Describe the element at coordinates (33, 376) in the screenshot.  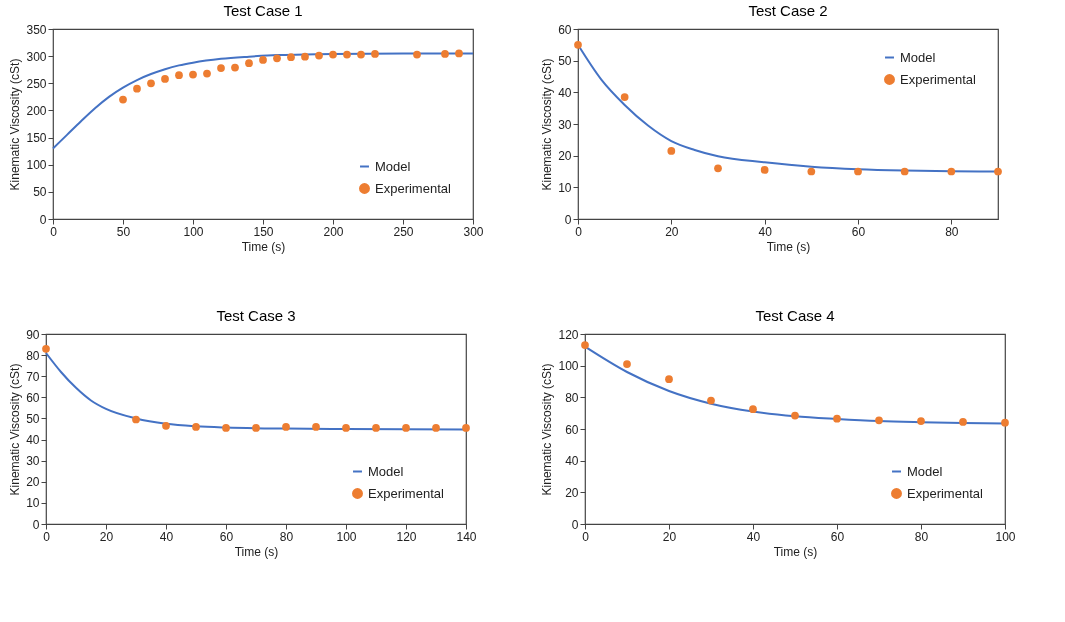
I see `y-tick-label: 70` at that location.